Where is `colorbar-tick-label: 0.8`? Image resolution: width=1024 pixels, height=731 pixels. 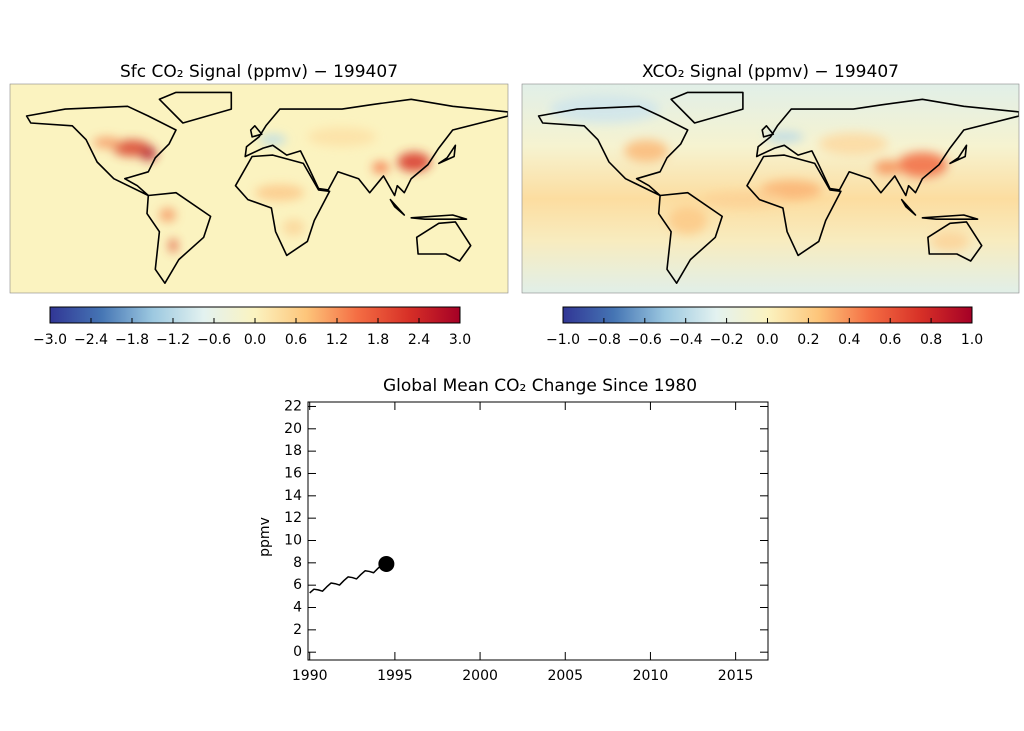 colorbar-tick-label: 0.8 is located at coordinates (931, 340).